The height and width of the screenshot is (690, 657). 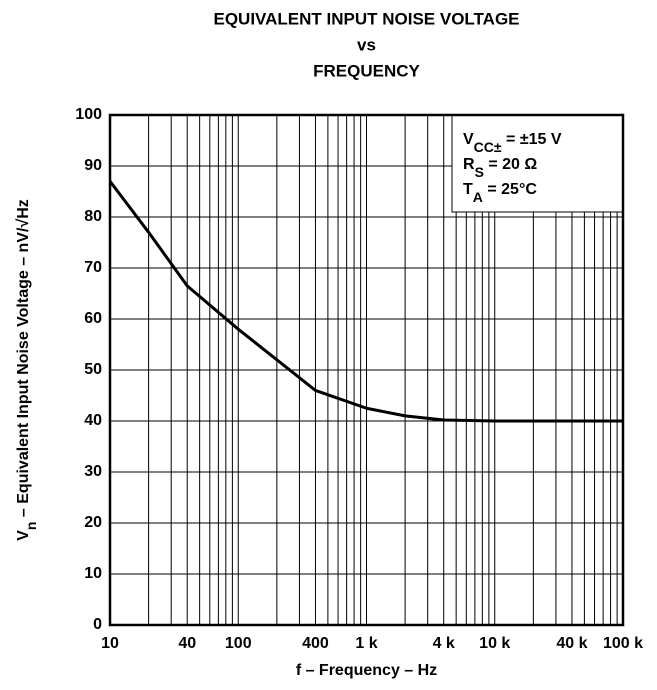 I want to click on y-tick-label: 10, so click(x=93, y=573).